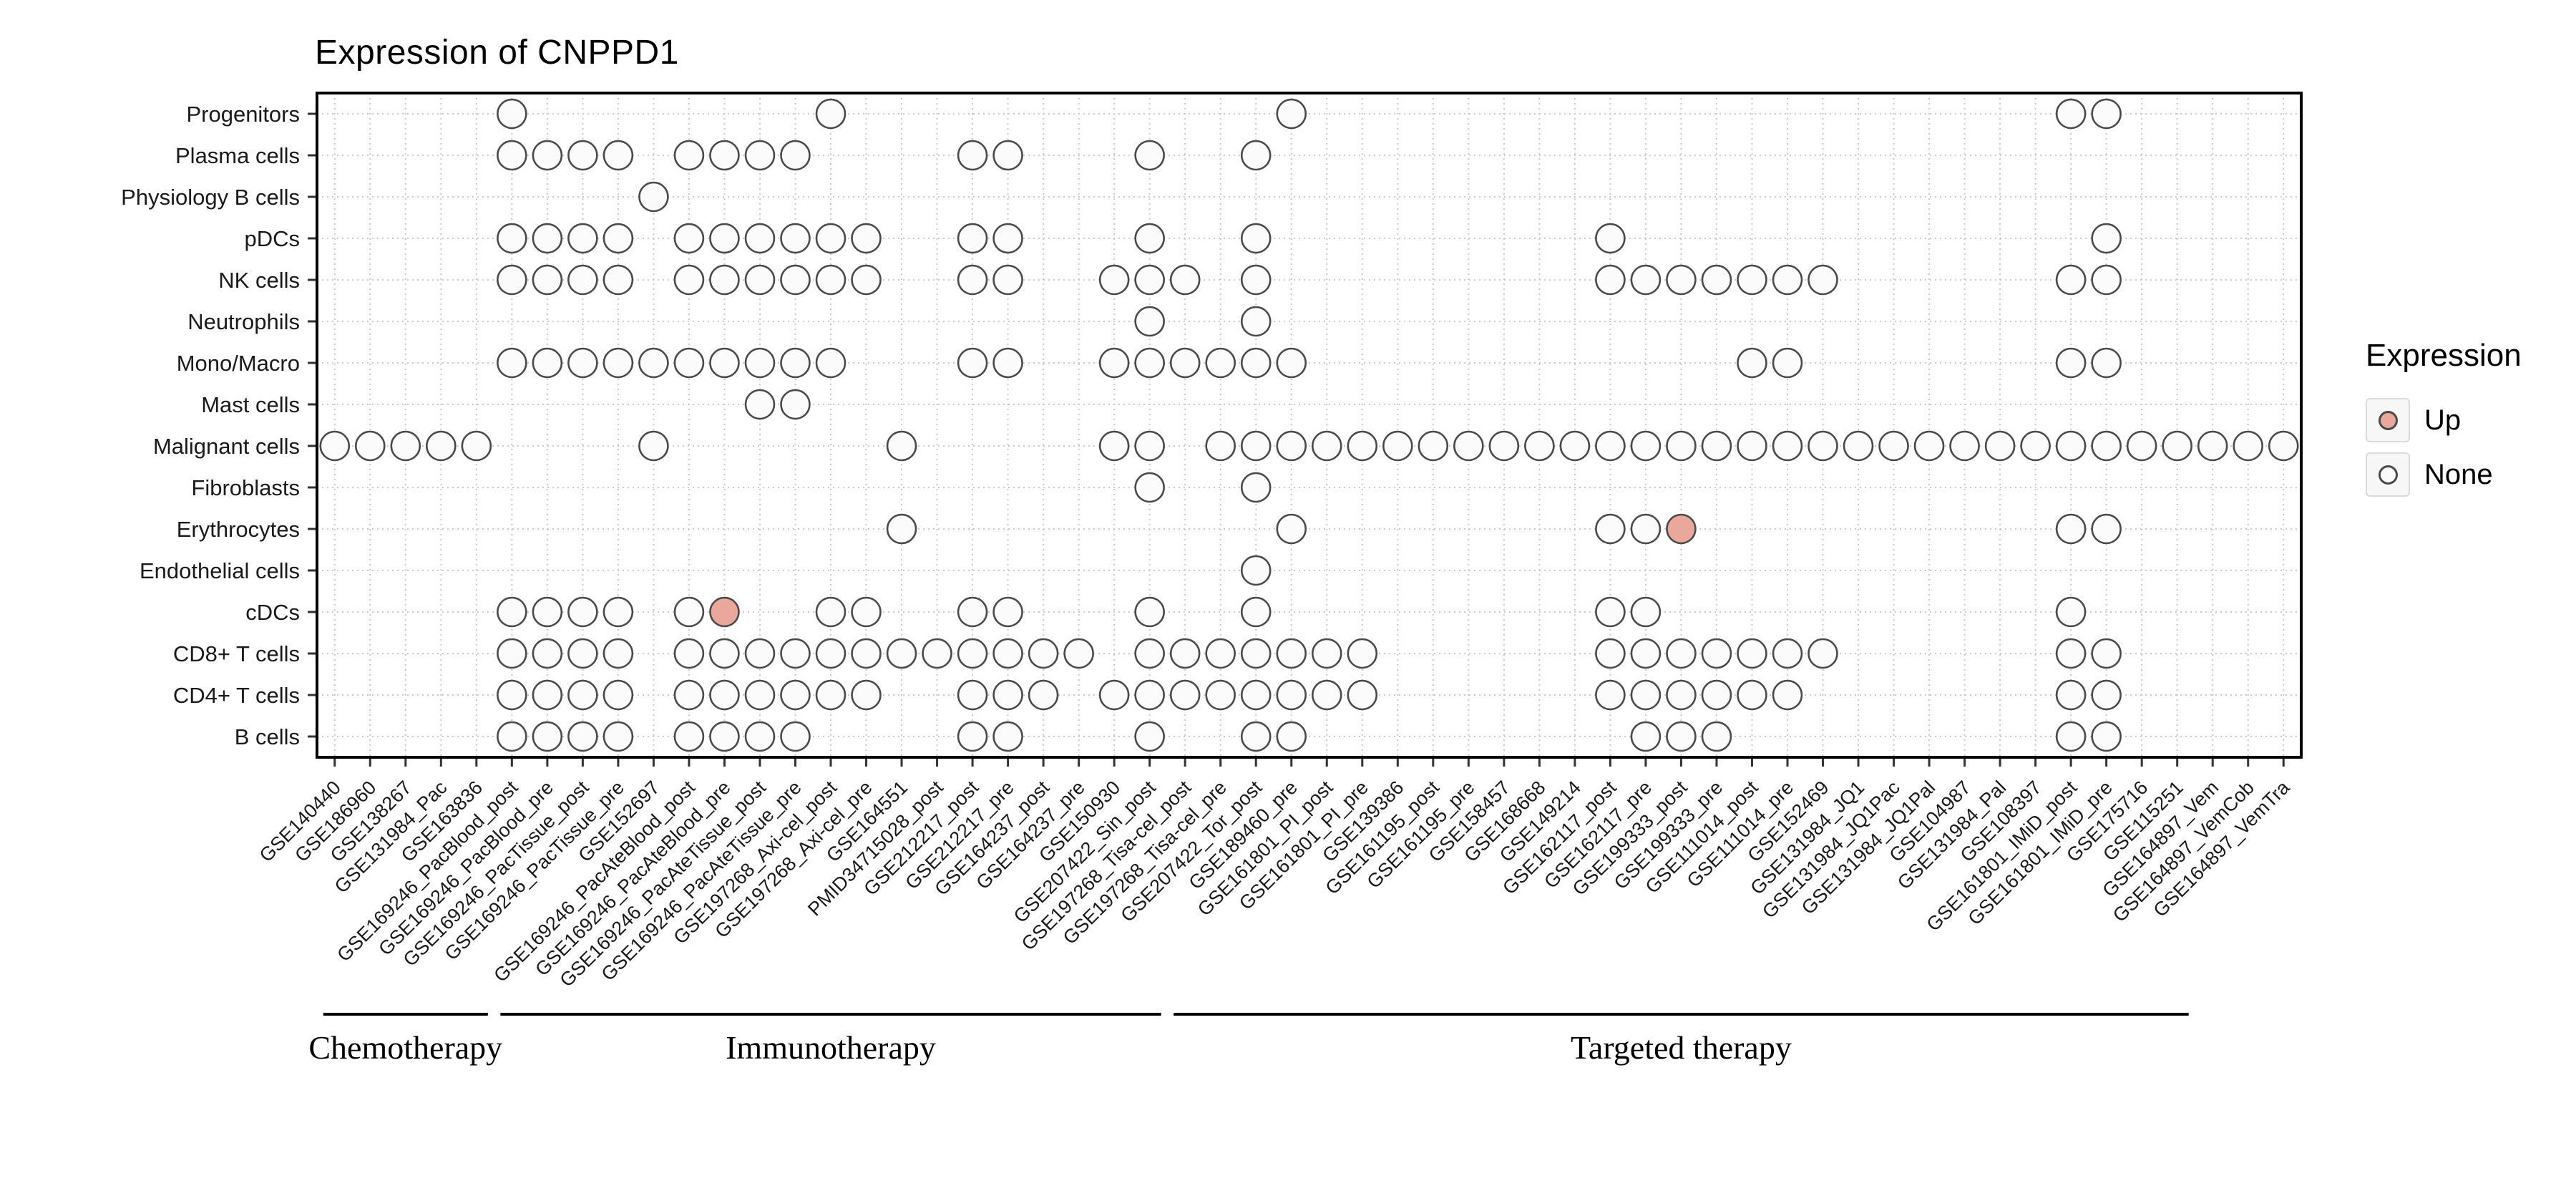 The height and width of the screenshot is (1181, 2576). Describe the element at coordinates (272, 612) in the screenshot. I see `y-axis-label: cDCs` at that location.